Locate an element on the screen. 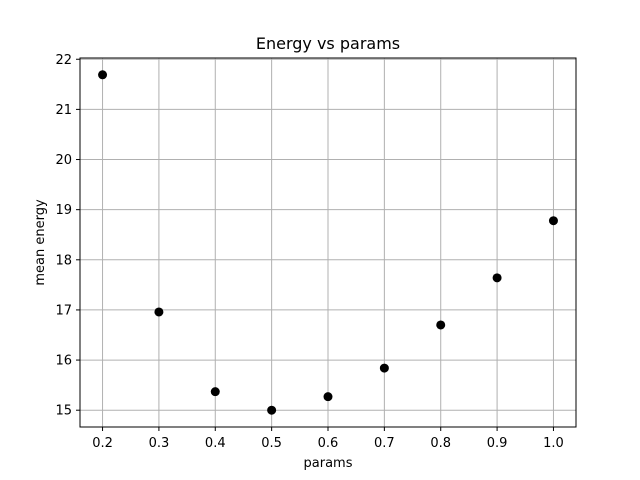 The width and height of the screenshot is (640, 480). y-tick-label: 19 is located at coordinates (63, 210).